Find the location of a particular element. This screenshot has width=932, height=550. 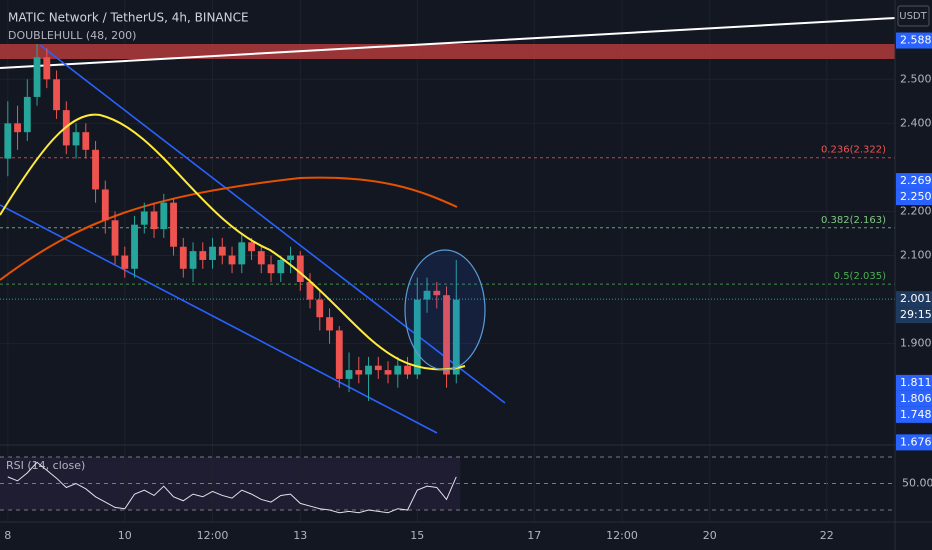

rsi-tick-label: 50.00 is located at coordinates (917, 483).